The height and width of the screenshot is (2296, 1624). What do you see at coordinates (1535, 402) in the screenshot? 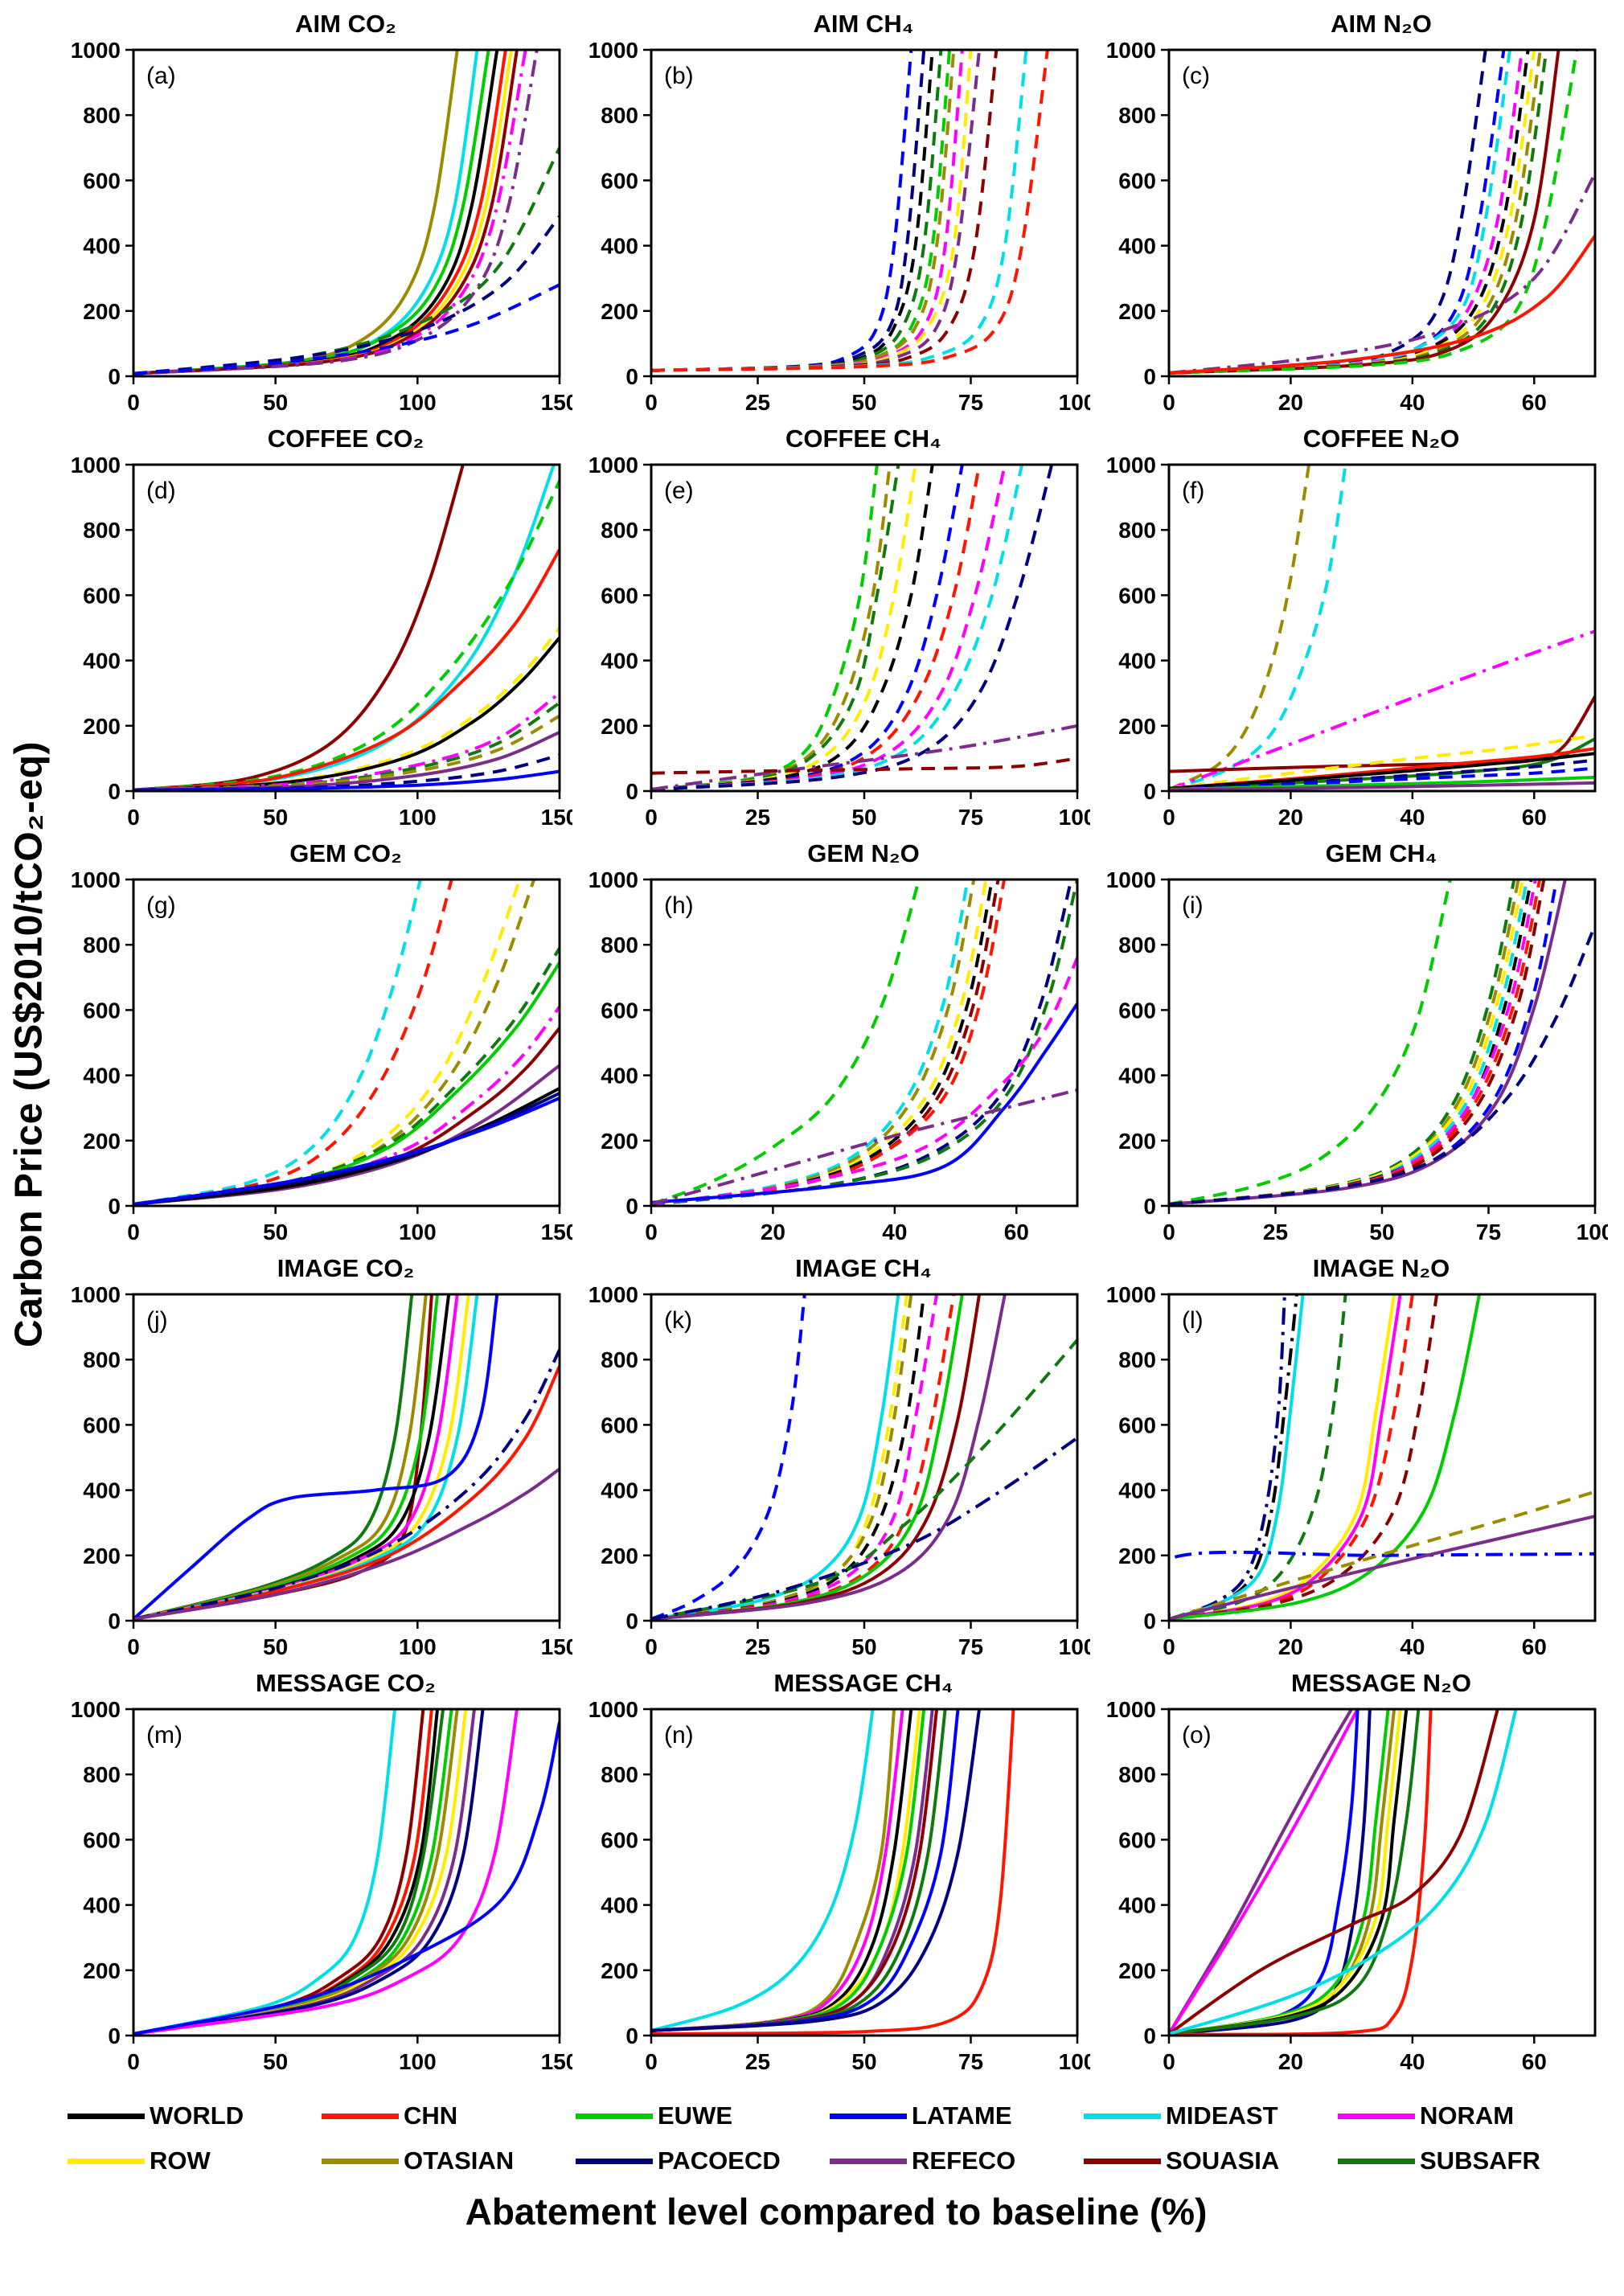
I see `x-tick-label: 60` at bounding box center [1535, 402].